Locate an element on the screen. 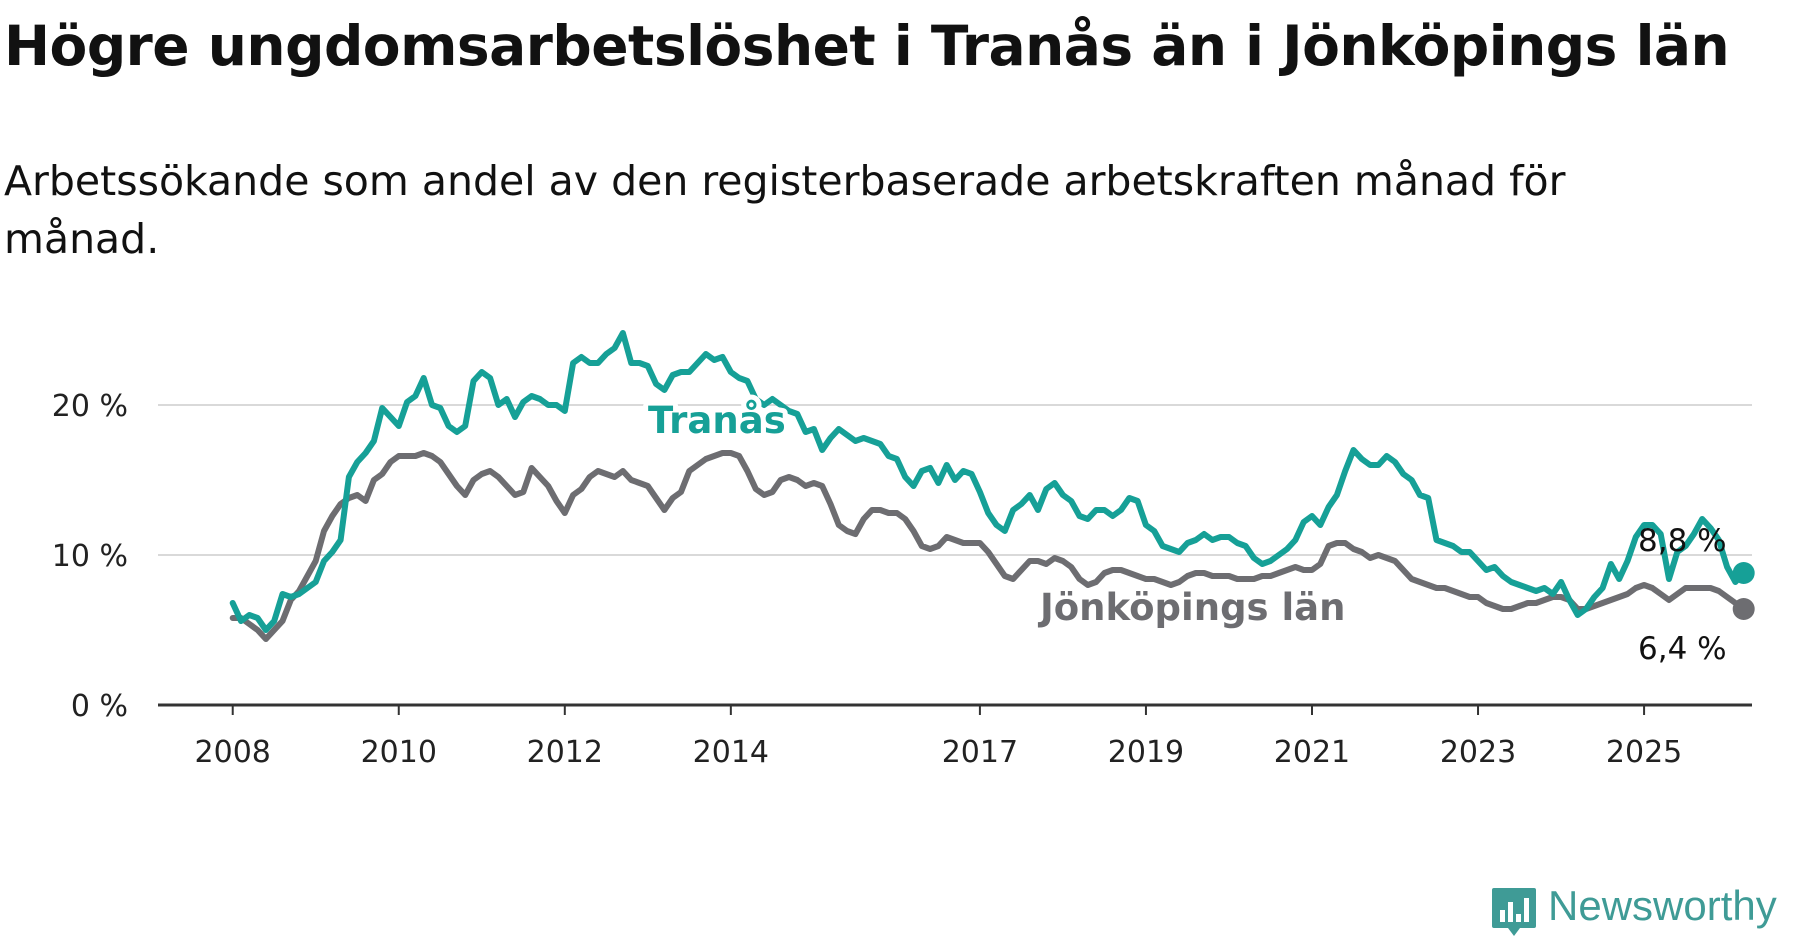  newsworthy-logo-icon is located at coordinates (1514, 912).